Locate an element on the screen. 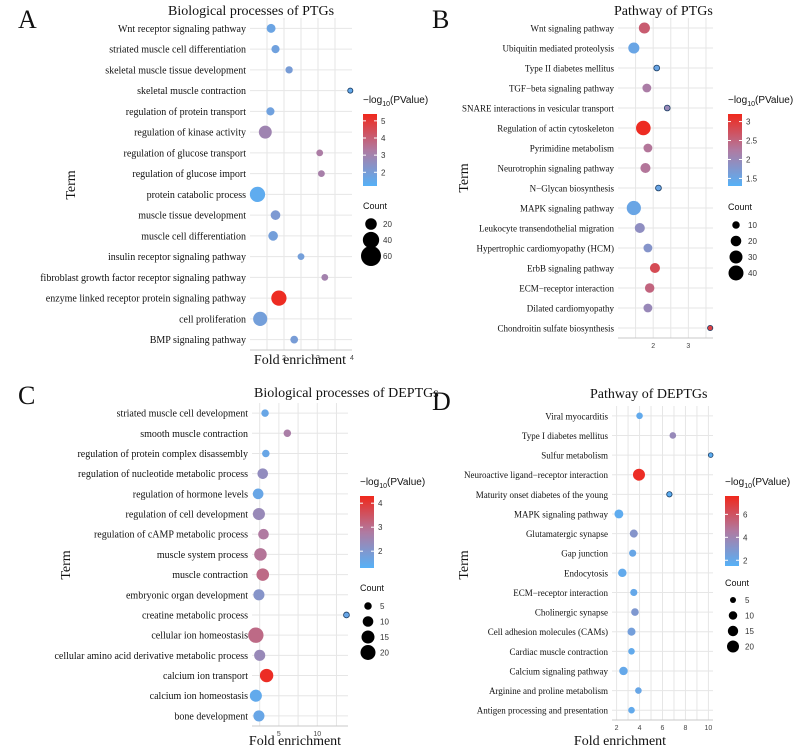 The image size is (797, 750). x-tick-label: 3 is located at coordinates (688, 346).